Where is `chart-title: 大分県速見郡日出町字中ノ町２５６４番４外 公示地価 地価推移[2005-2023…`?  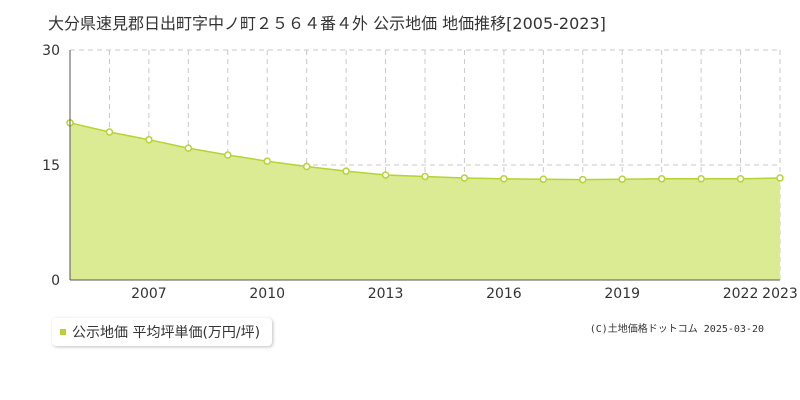
chart-title: 大分県速見郡日出町字中ノ町２５６４番４外 公示地価 地価推移[2005-2023… is located at coordinates (327, 23).